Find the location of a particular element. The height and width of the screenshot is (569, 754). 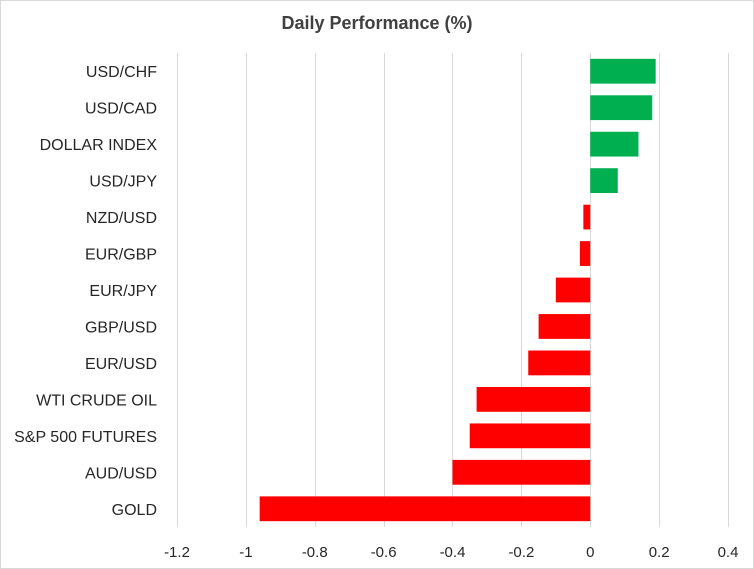

category-label-s-p-500-futures: S&P 500 FUTURES is located at coordinates (85, 437).